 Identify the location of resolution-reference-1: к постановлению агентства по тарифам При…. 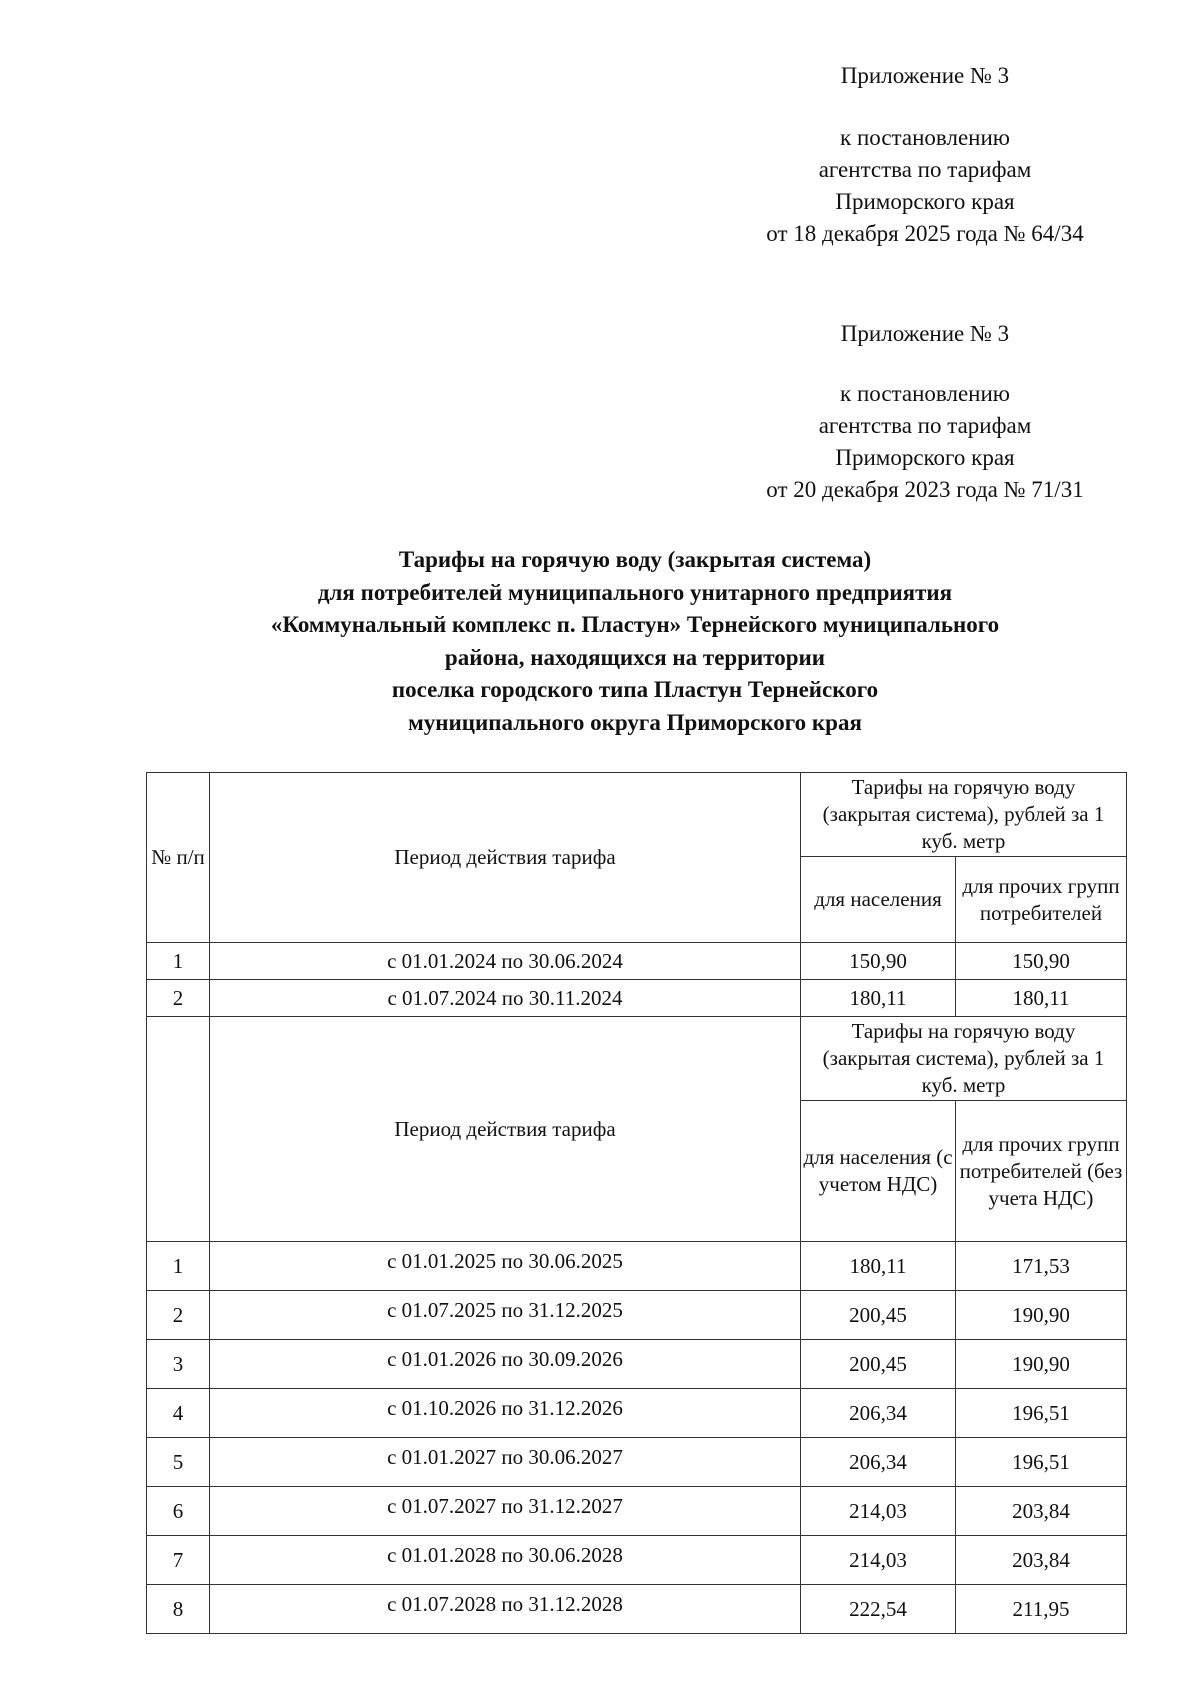
(925, 186).